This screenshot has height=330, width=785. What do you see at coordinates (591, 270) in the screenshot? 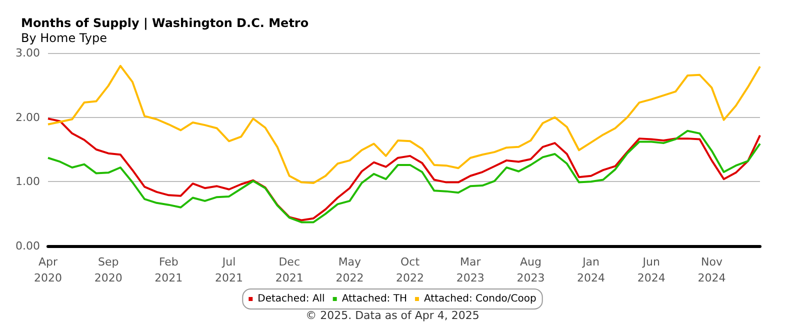
I see `x-tick-label: Jan 2024` at bounding box center [591, 270].